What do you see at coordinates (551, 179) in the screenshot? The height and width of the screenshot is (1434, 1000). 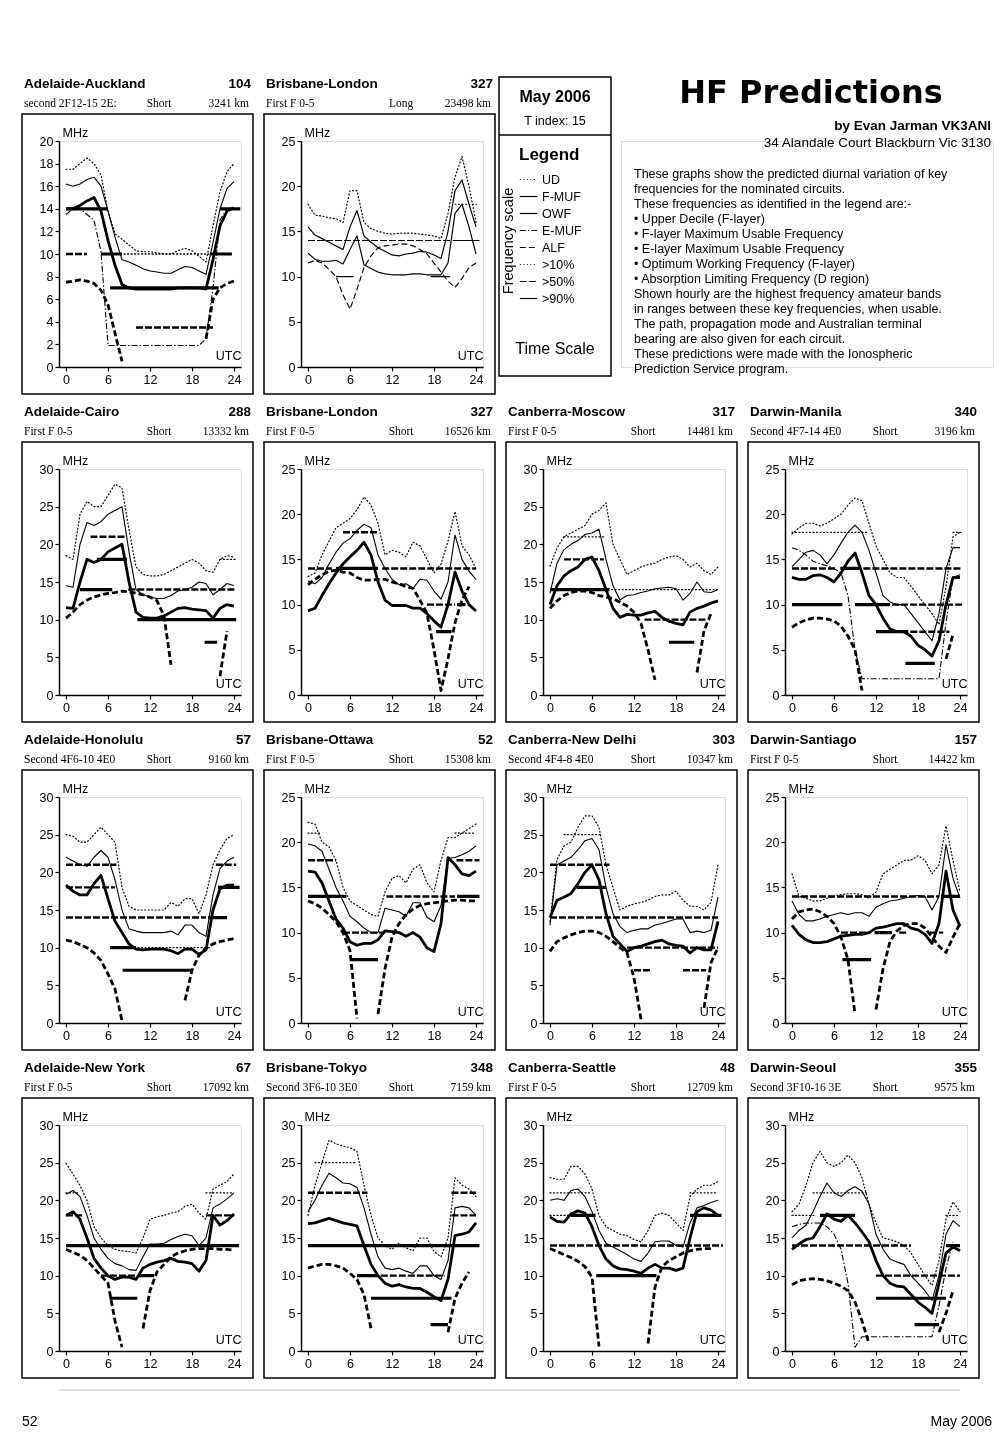 I see `legend-label: UD` at bounding box center [551, 179].